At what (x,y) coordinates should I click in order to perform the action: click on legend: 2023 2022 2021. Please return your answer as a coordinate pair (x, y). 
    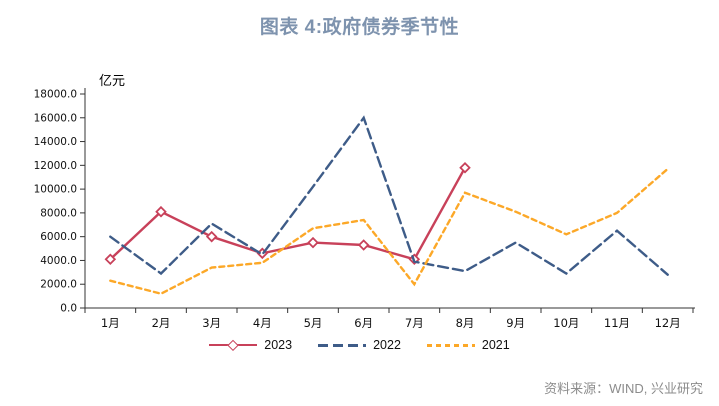
    Looking at the image, I should click on (359, 345).